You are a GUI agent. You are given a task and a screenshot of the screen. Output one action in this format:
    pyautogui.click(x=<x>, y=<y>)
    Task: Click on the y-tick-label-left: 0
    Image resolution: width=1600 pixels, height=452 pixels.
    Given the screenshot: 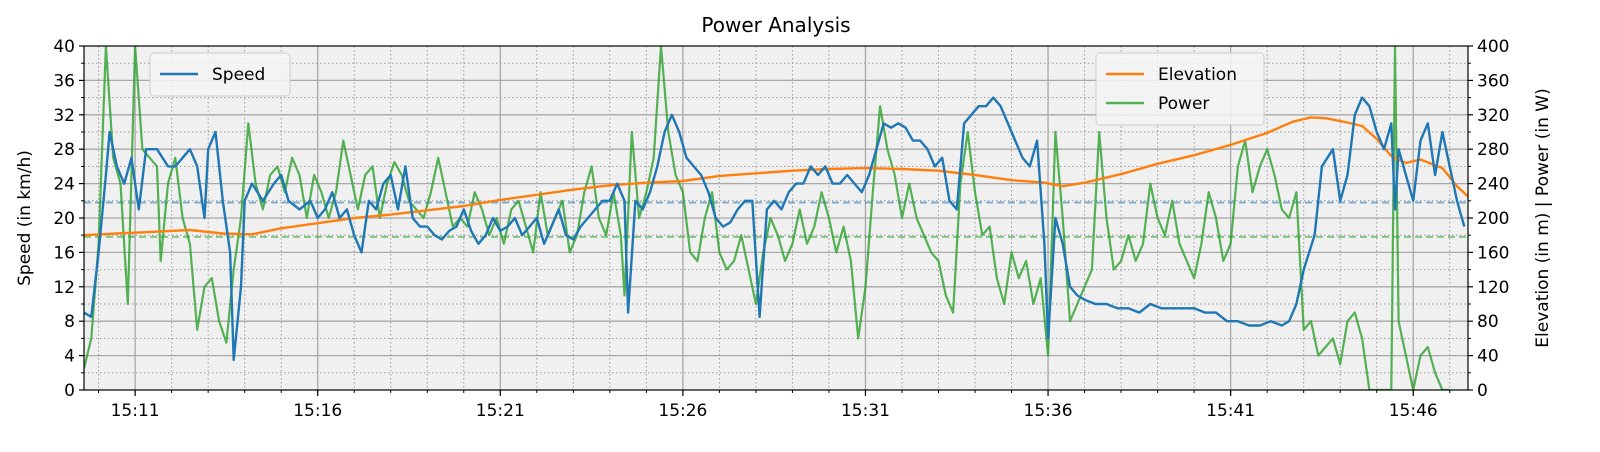 What is the action you would take?
    pyautogui.click(x=69, y=391)
    